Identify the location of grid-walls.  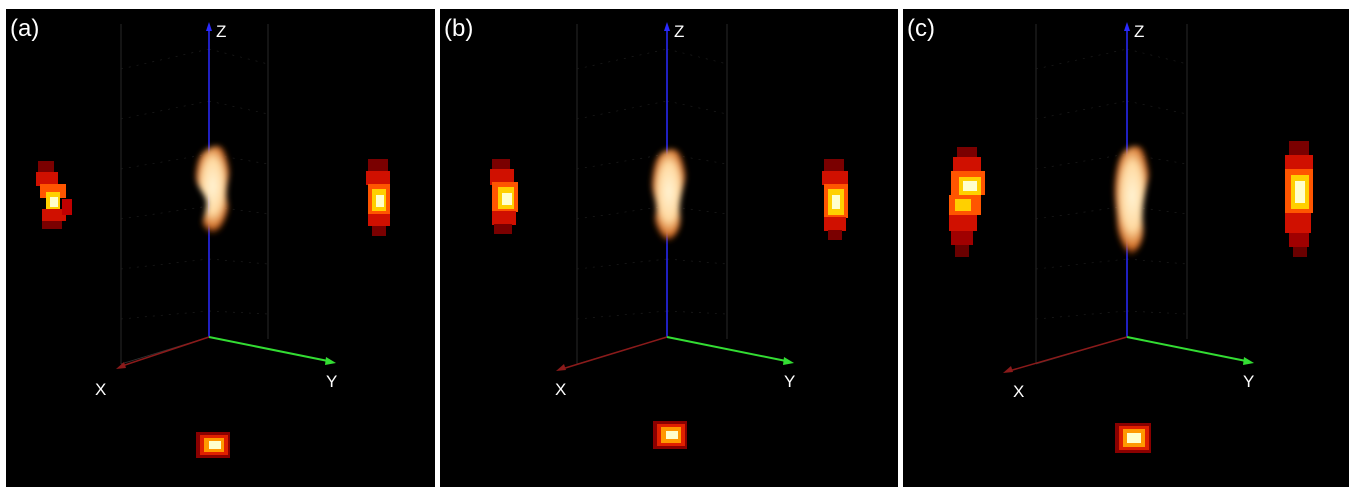
(682, 194).